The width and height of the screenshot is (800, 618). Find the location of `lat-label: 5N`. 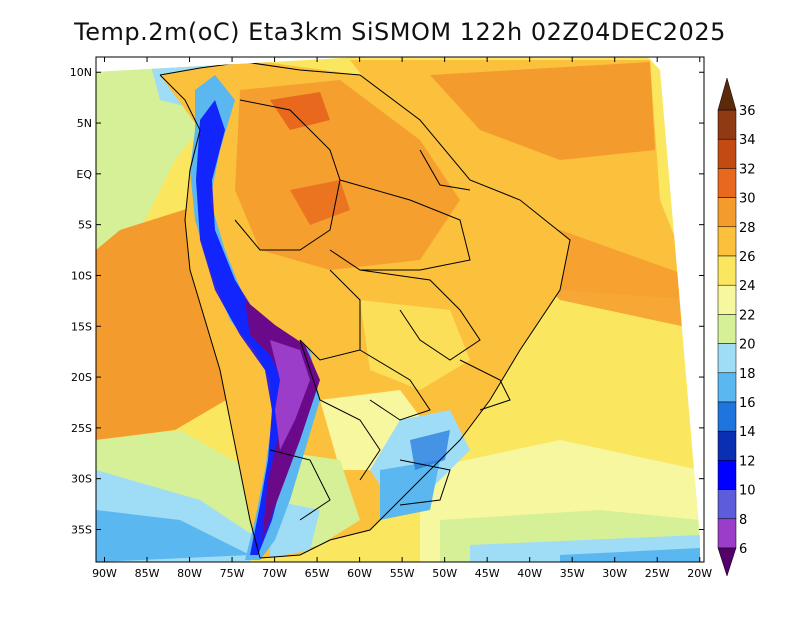

lat-label: 5N is located at coordinates (84, 123).